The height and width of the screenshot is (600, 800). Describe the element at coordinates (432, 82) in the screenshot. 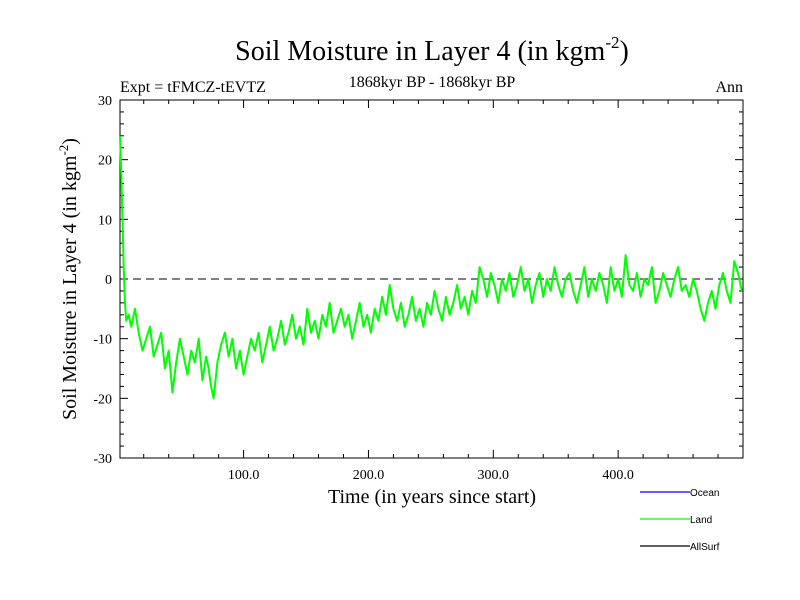

I see `period-label: 1868kyr BP - 1868kyr BP` at that location.